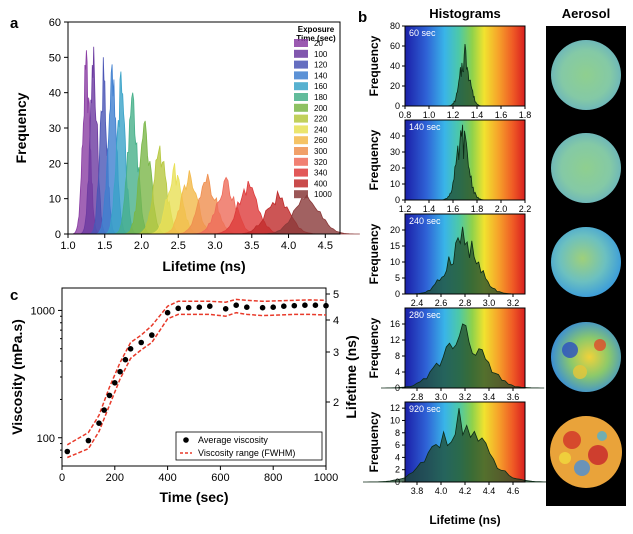 Image resolution: width=633 pixels, height=534 pixels. Describe the element at coordinates (441, 303) in the screenshot. I see `x-tick-label: 2.6` at that location.